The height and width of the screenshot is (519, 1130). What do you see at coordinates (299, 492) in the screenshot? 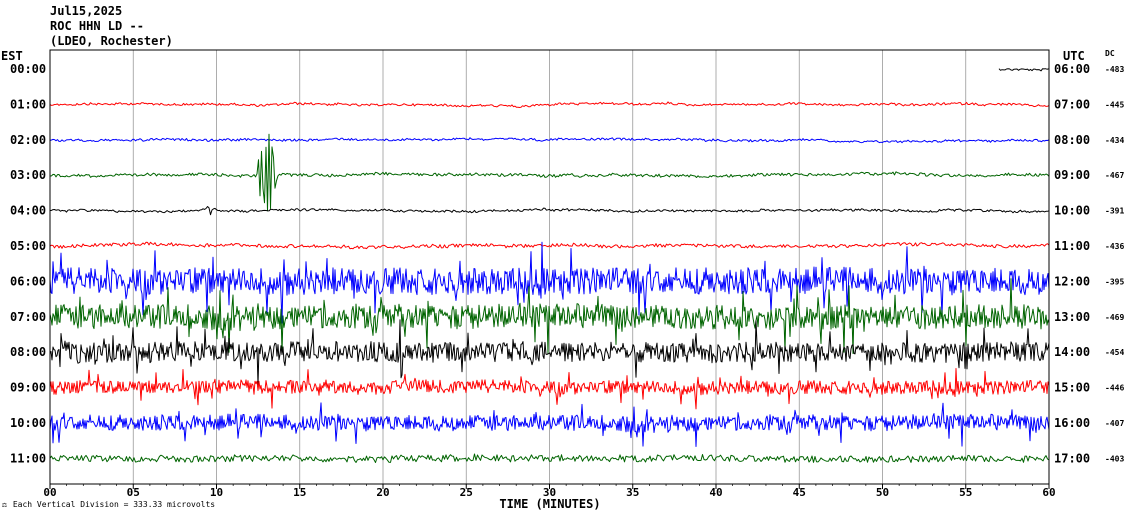
I see `x-tick-label-15: 15` at bounding box center [299, 492].